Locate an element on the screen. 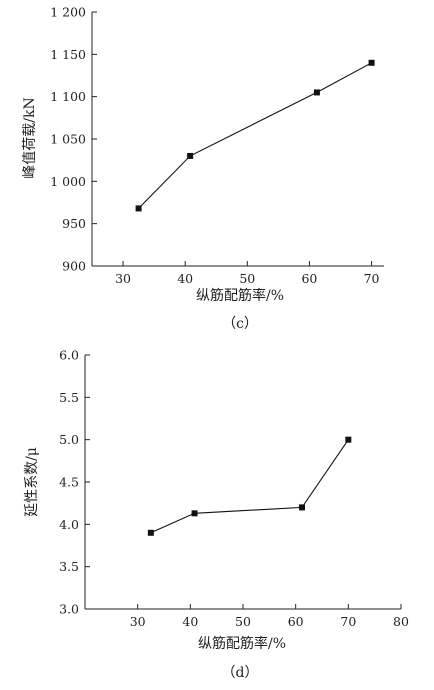 The height and width of the screenshot is (690, 434). chart-d-x-tick-label: 60 is located at coordinates (296, 621).